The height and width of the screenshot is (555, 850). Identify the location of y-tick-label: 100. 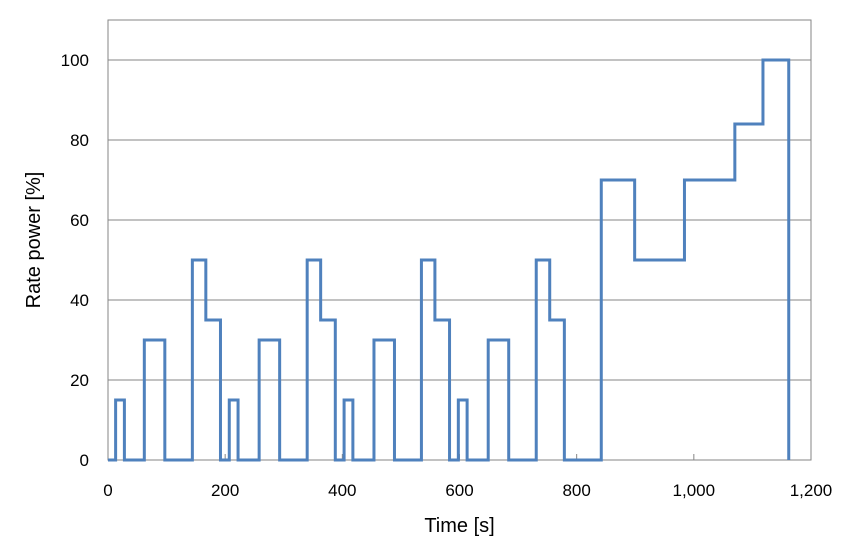
(75, 60).